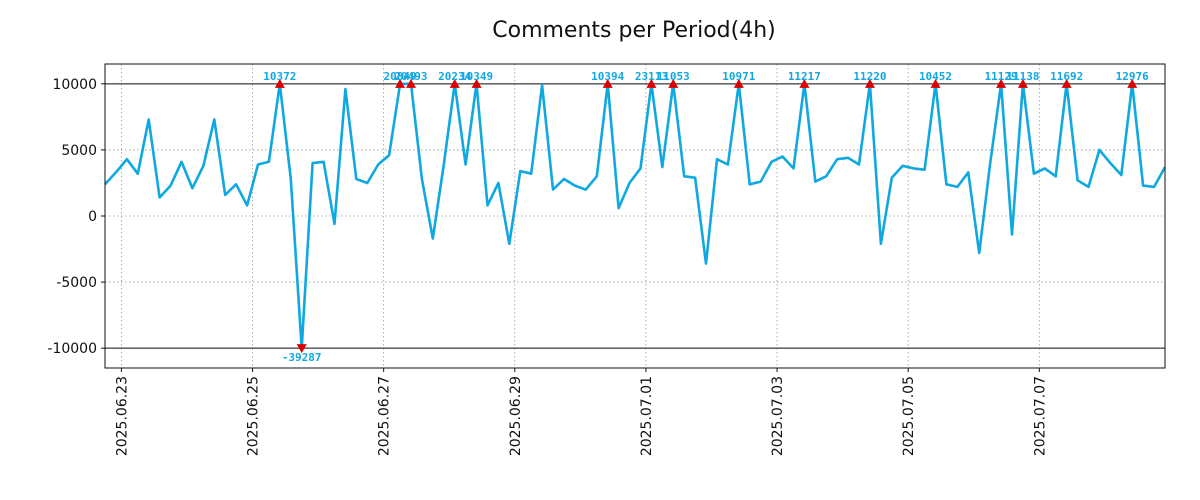  Describe the element at coordinates (869, 76) in the screenshot. I see `data-label: 11220` at that location.